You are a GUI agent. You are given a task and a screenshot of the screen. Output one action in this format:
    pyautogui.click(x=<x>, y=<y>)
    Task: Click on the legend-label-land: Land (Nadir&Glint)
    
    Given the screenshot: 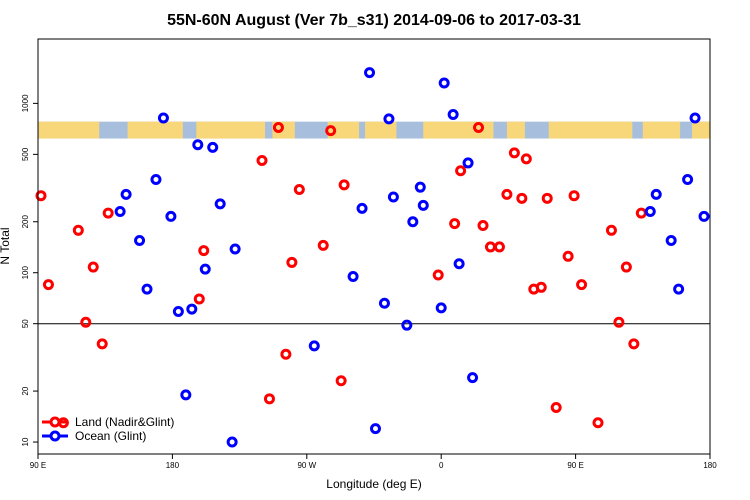 What is the action you would take?
    pyautogui.click(x=124, y=422)
    